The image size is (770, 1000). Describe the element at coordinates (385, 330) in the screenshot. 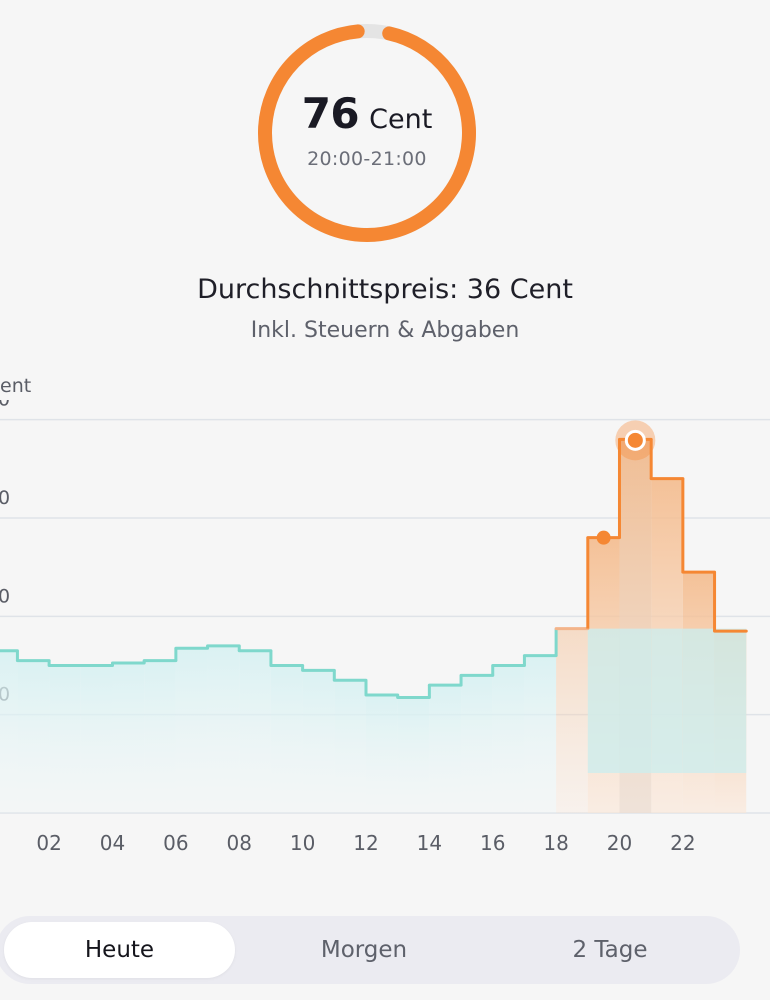

I see `tax-note: Inkl. Steuern & Abgaben` at that location.